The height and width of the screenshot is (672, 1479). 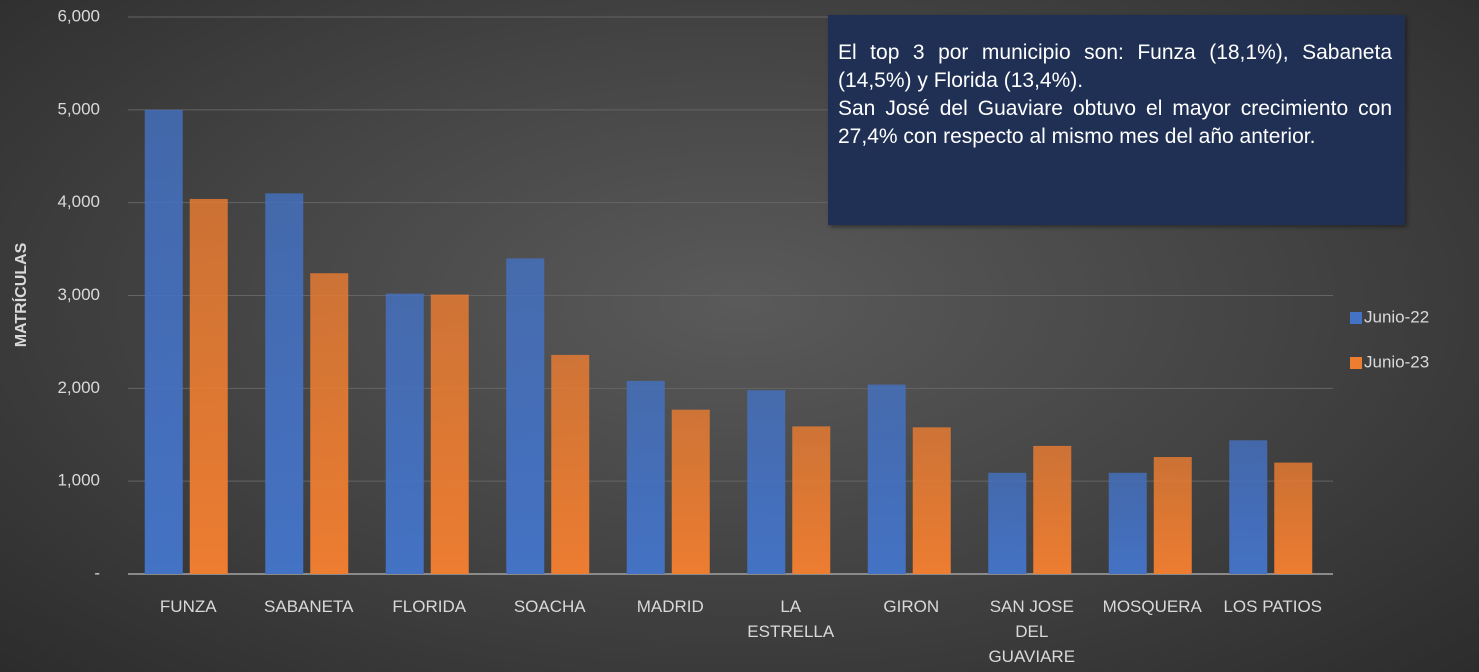 What do you see at coordinates (791, 619) in the screenshot?
I see `x-tick-label: LA ESTRELLA` at bounding box center [791, 619].